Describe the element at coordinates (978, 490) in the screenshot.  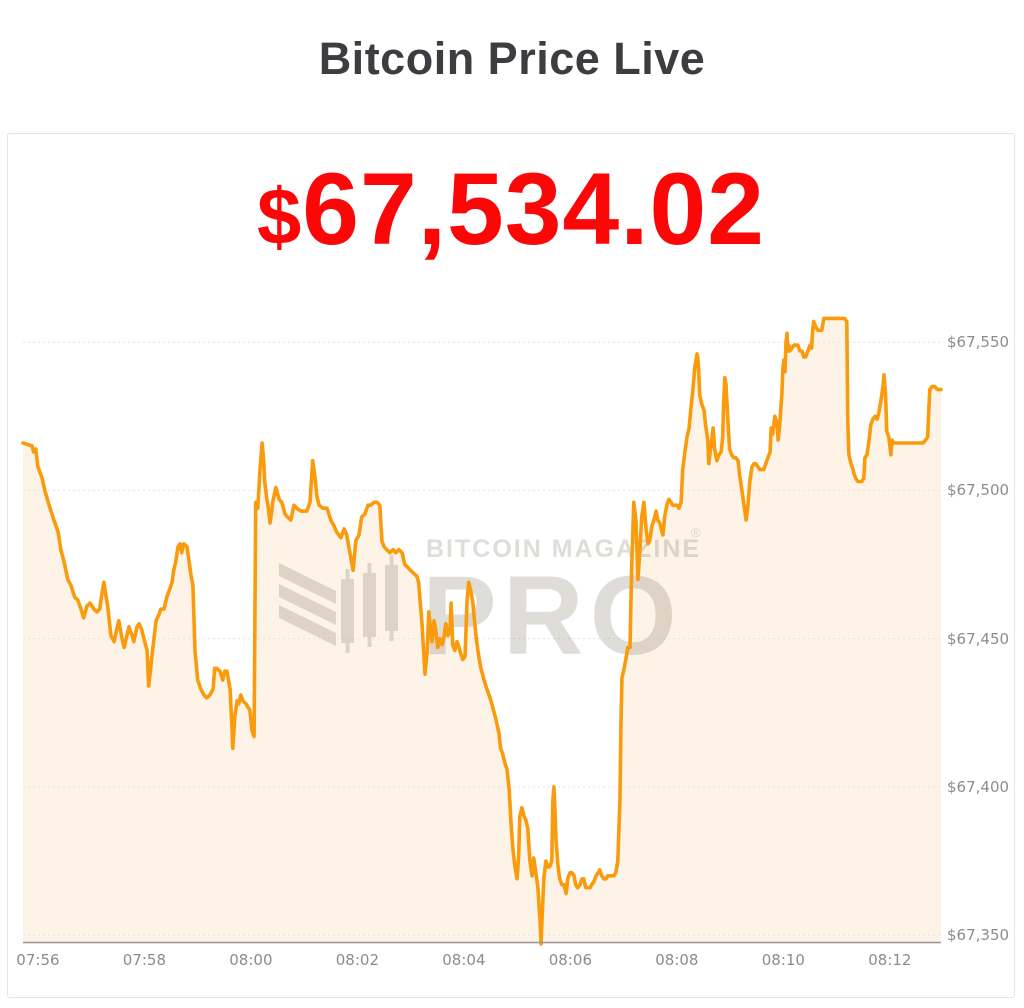
I see `y-axis-tick-label: $67,500` at that location.